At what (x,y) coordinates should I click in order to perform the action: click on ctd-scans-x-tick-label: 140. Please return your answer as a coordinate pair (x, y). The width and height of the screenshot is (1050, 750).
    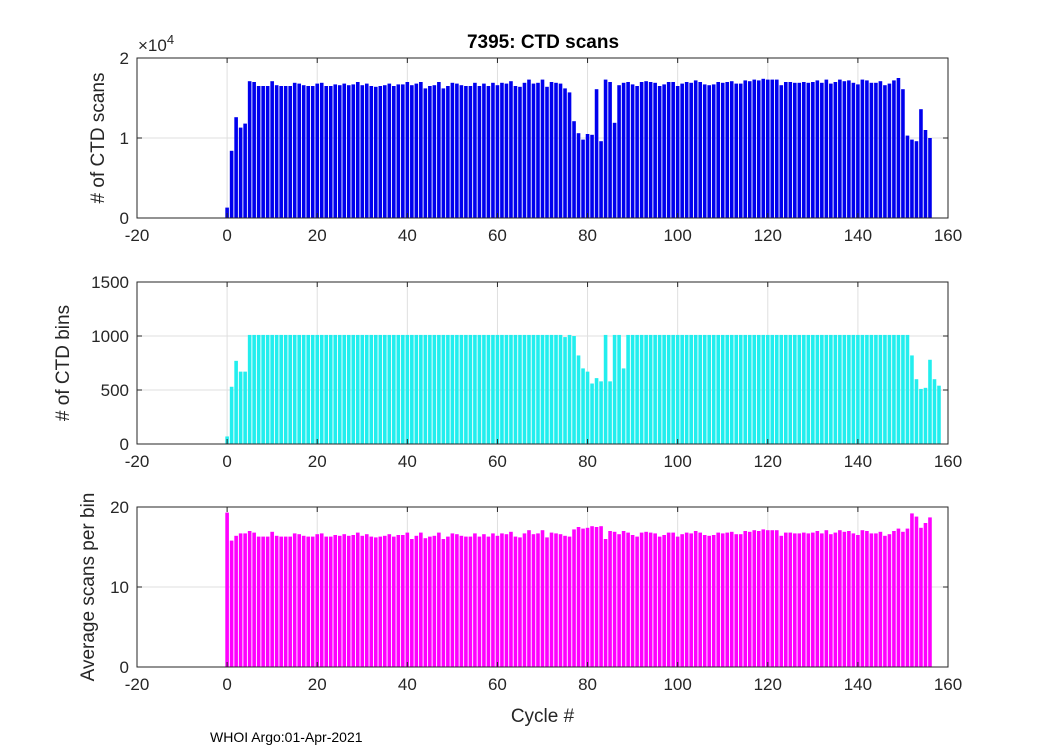
    Looking at the image, I should click on (858, 235).